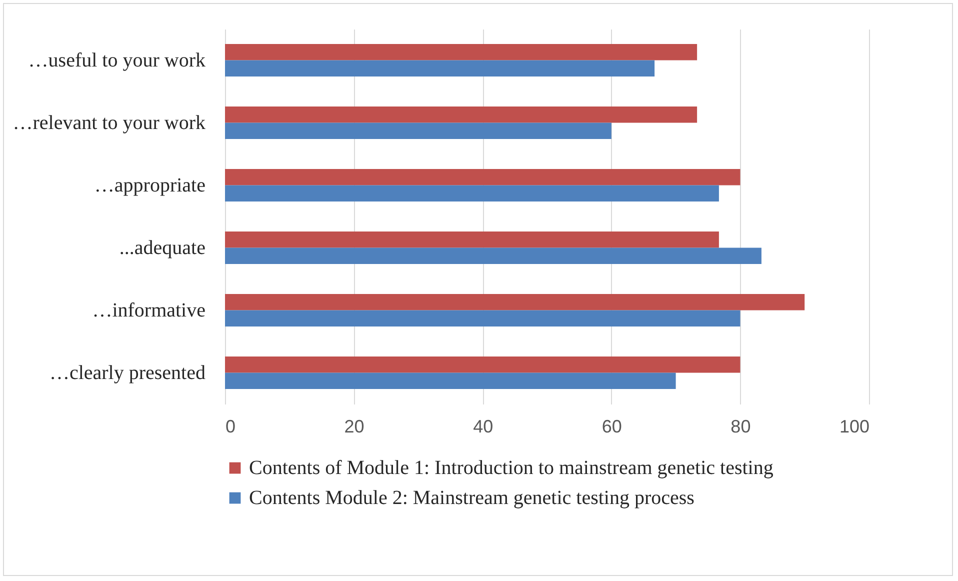  What do you see at coordinates (127, 373) in the screenshot?
I see `y-tick-label: …clearly presented` at bounding box center [127, 373].